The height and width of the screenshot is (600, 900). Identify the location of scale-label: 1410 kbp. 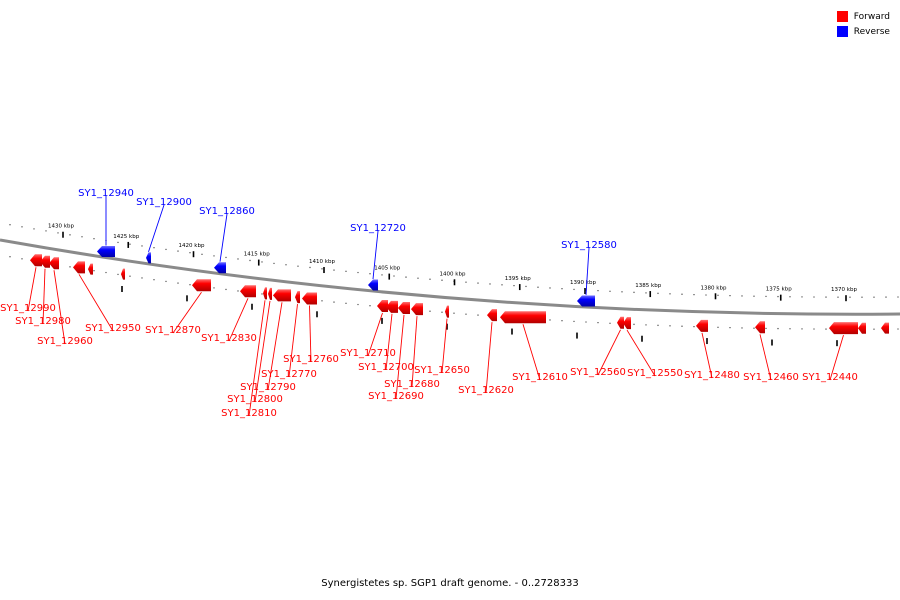
(322, 262).